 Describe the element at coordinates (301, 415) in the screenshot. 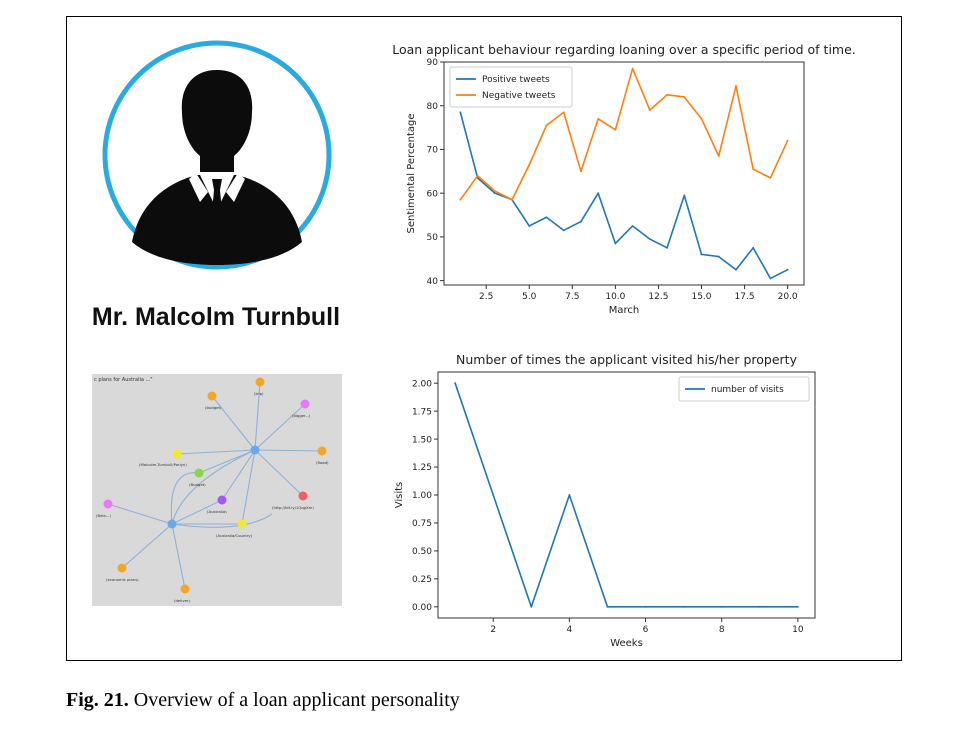

I see `svg-text: (bigger...)` at that location.